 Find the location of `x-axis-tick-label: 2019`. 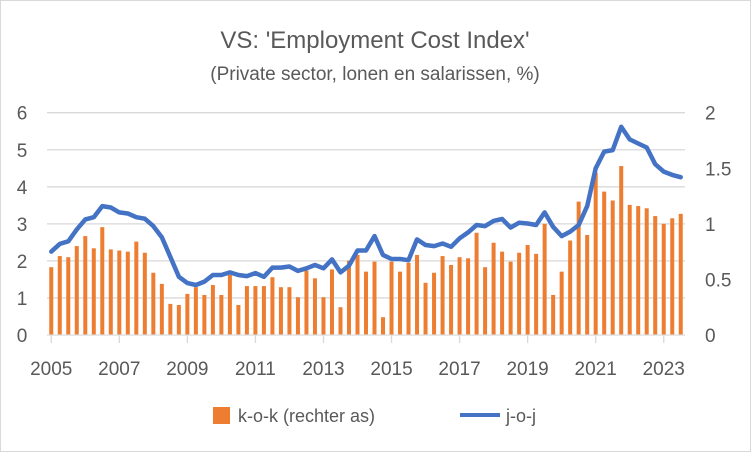

x-axis-tick-label: 2019 is located at coordinates (527, 369).